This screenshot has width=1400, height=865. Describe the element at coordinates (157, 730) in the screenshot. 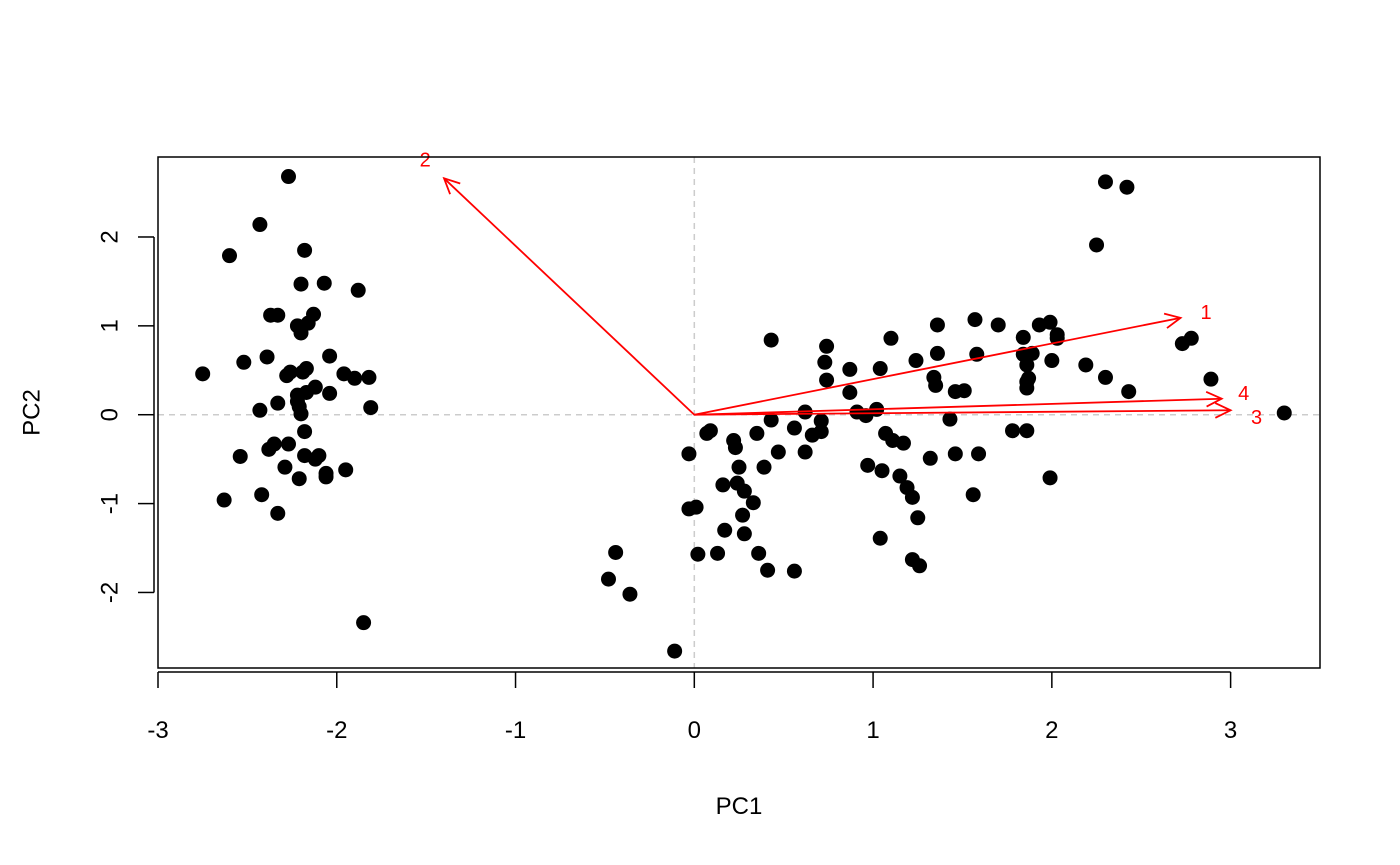

I see `x-tick-label: -3` at that location.